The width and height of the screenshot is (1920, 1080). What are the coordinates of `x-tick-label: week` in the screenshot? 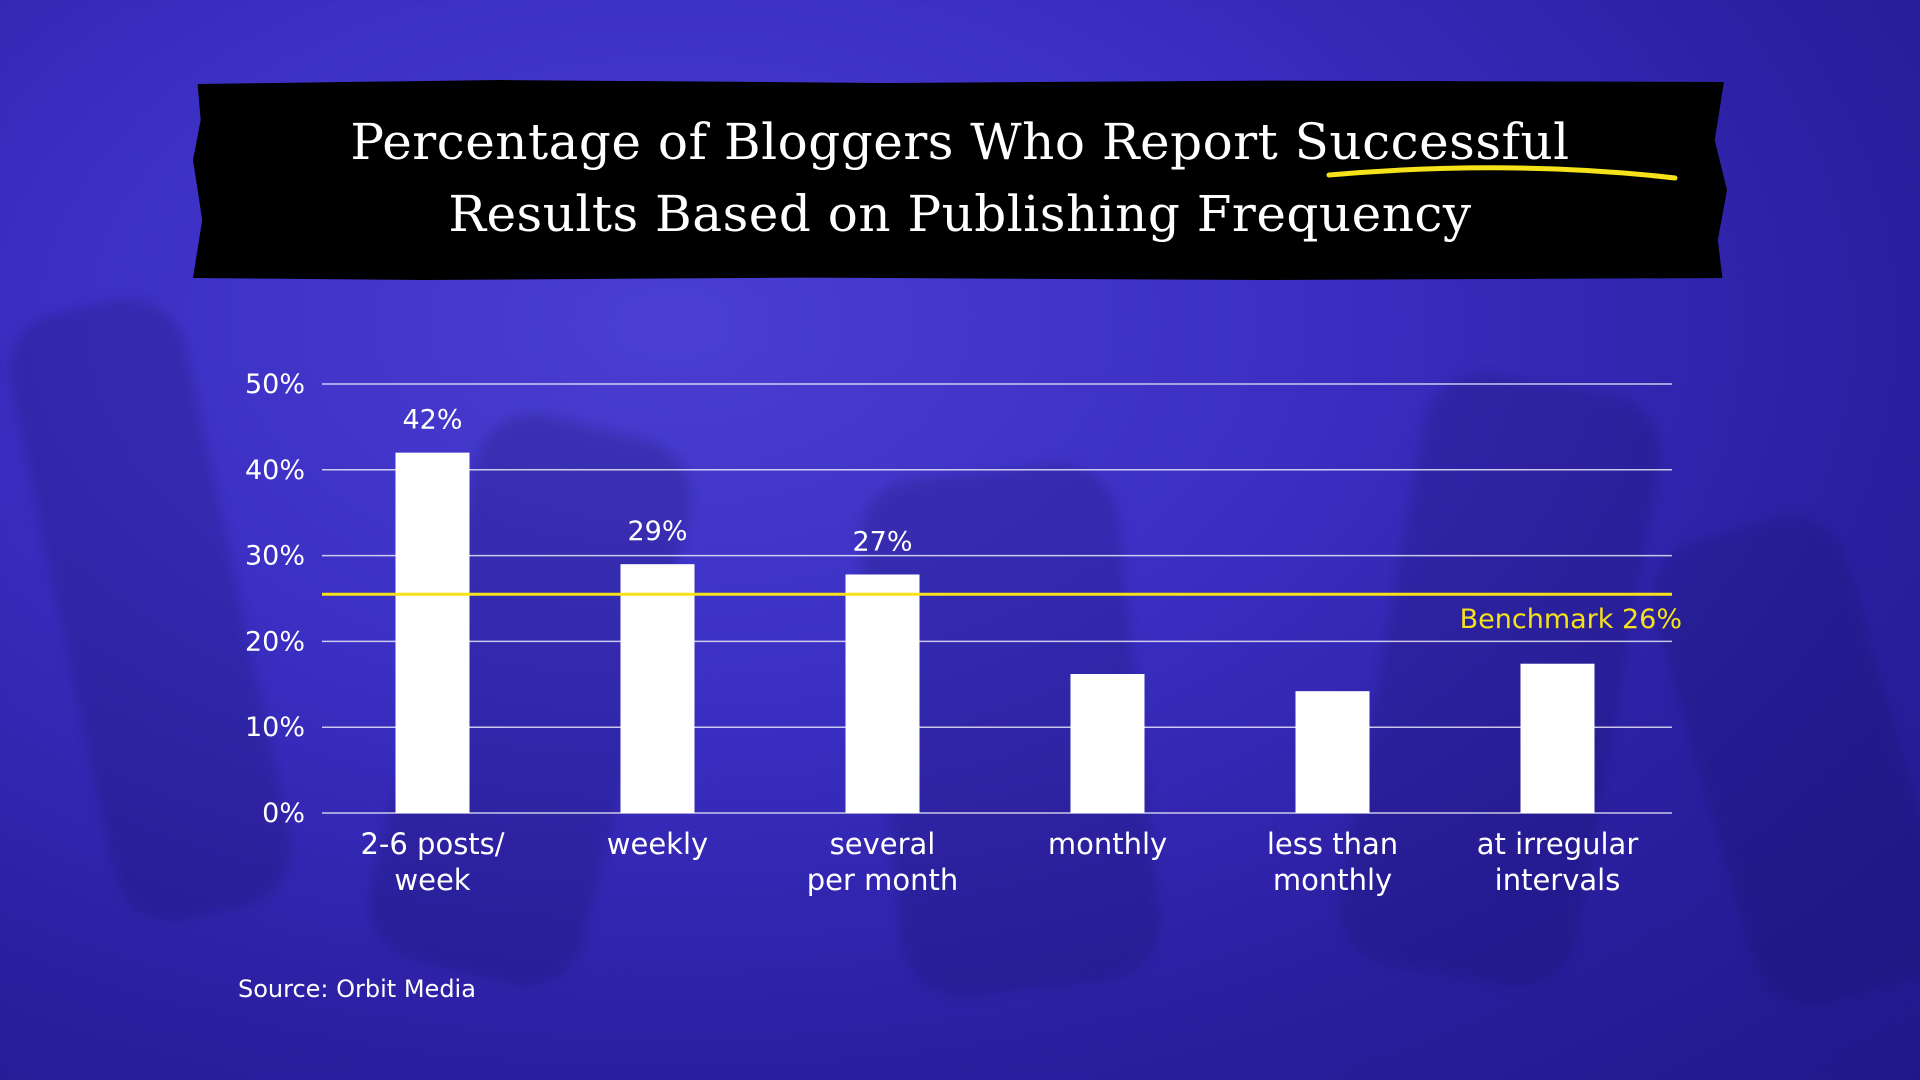 It's located at (432, 880).